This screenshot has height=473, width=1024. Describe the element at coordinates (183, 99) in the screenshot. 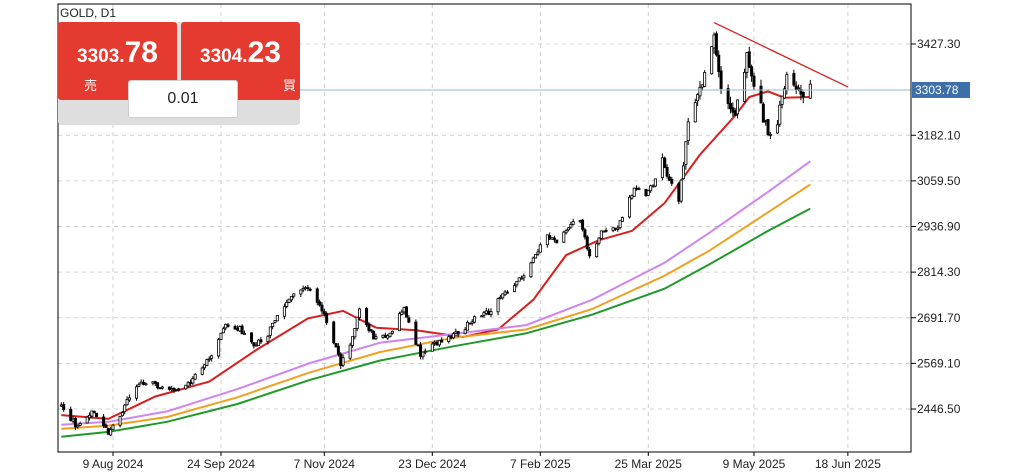

I see `lot-size-input: 0.01` at that location.